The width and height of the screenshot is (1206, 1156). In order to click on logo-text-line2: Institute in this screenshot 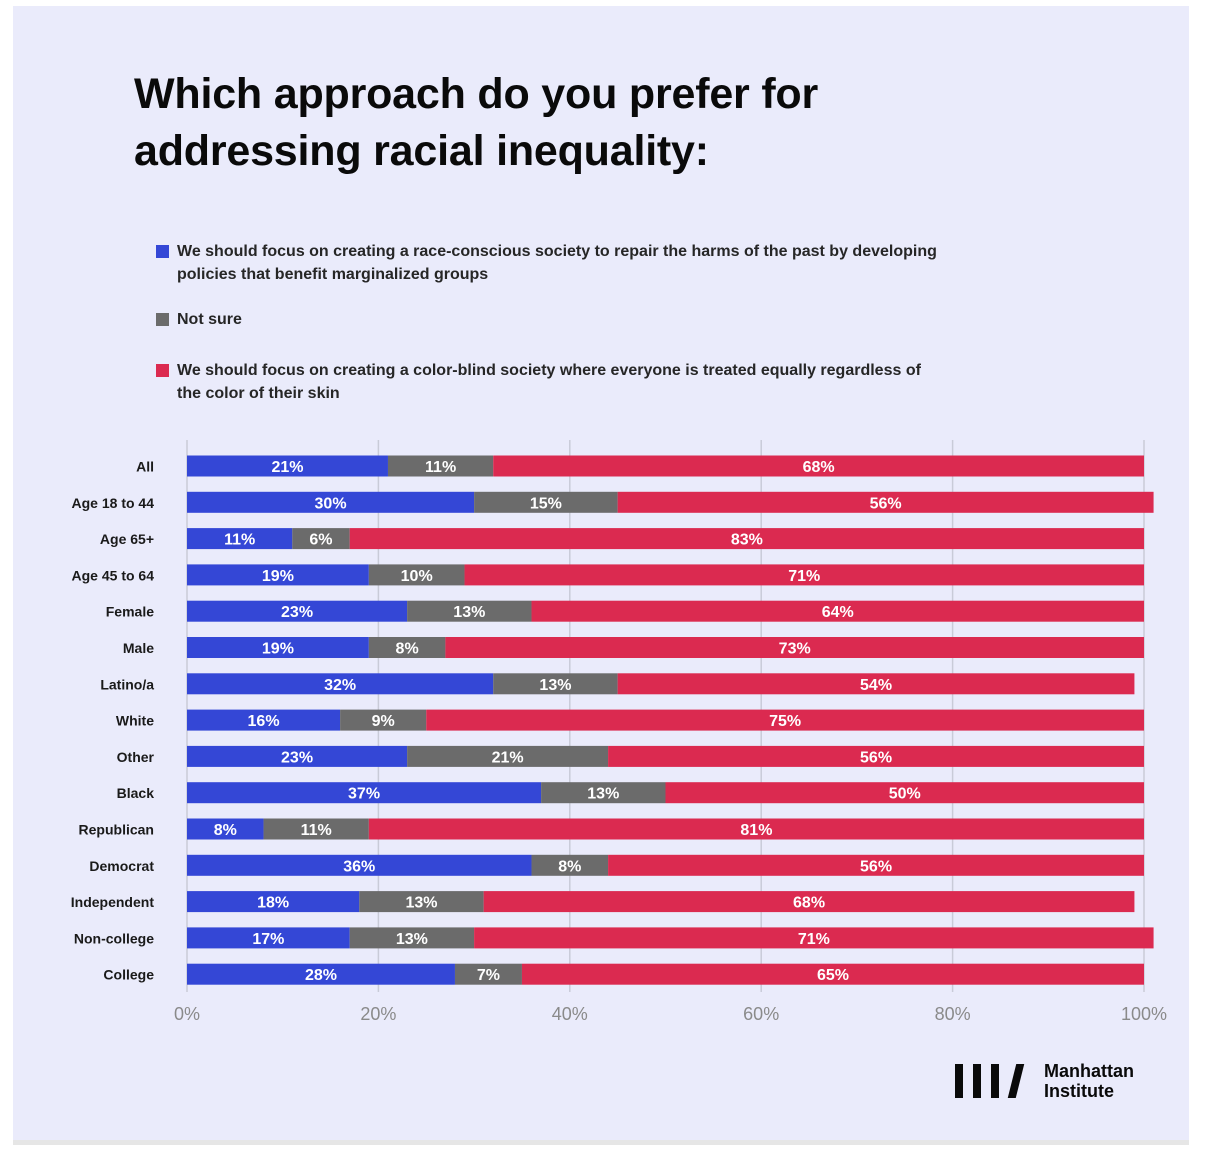, I will do `click(1079, 1091)`.